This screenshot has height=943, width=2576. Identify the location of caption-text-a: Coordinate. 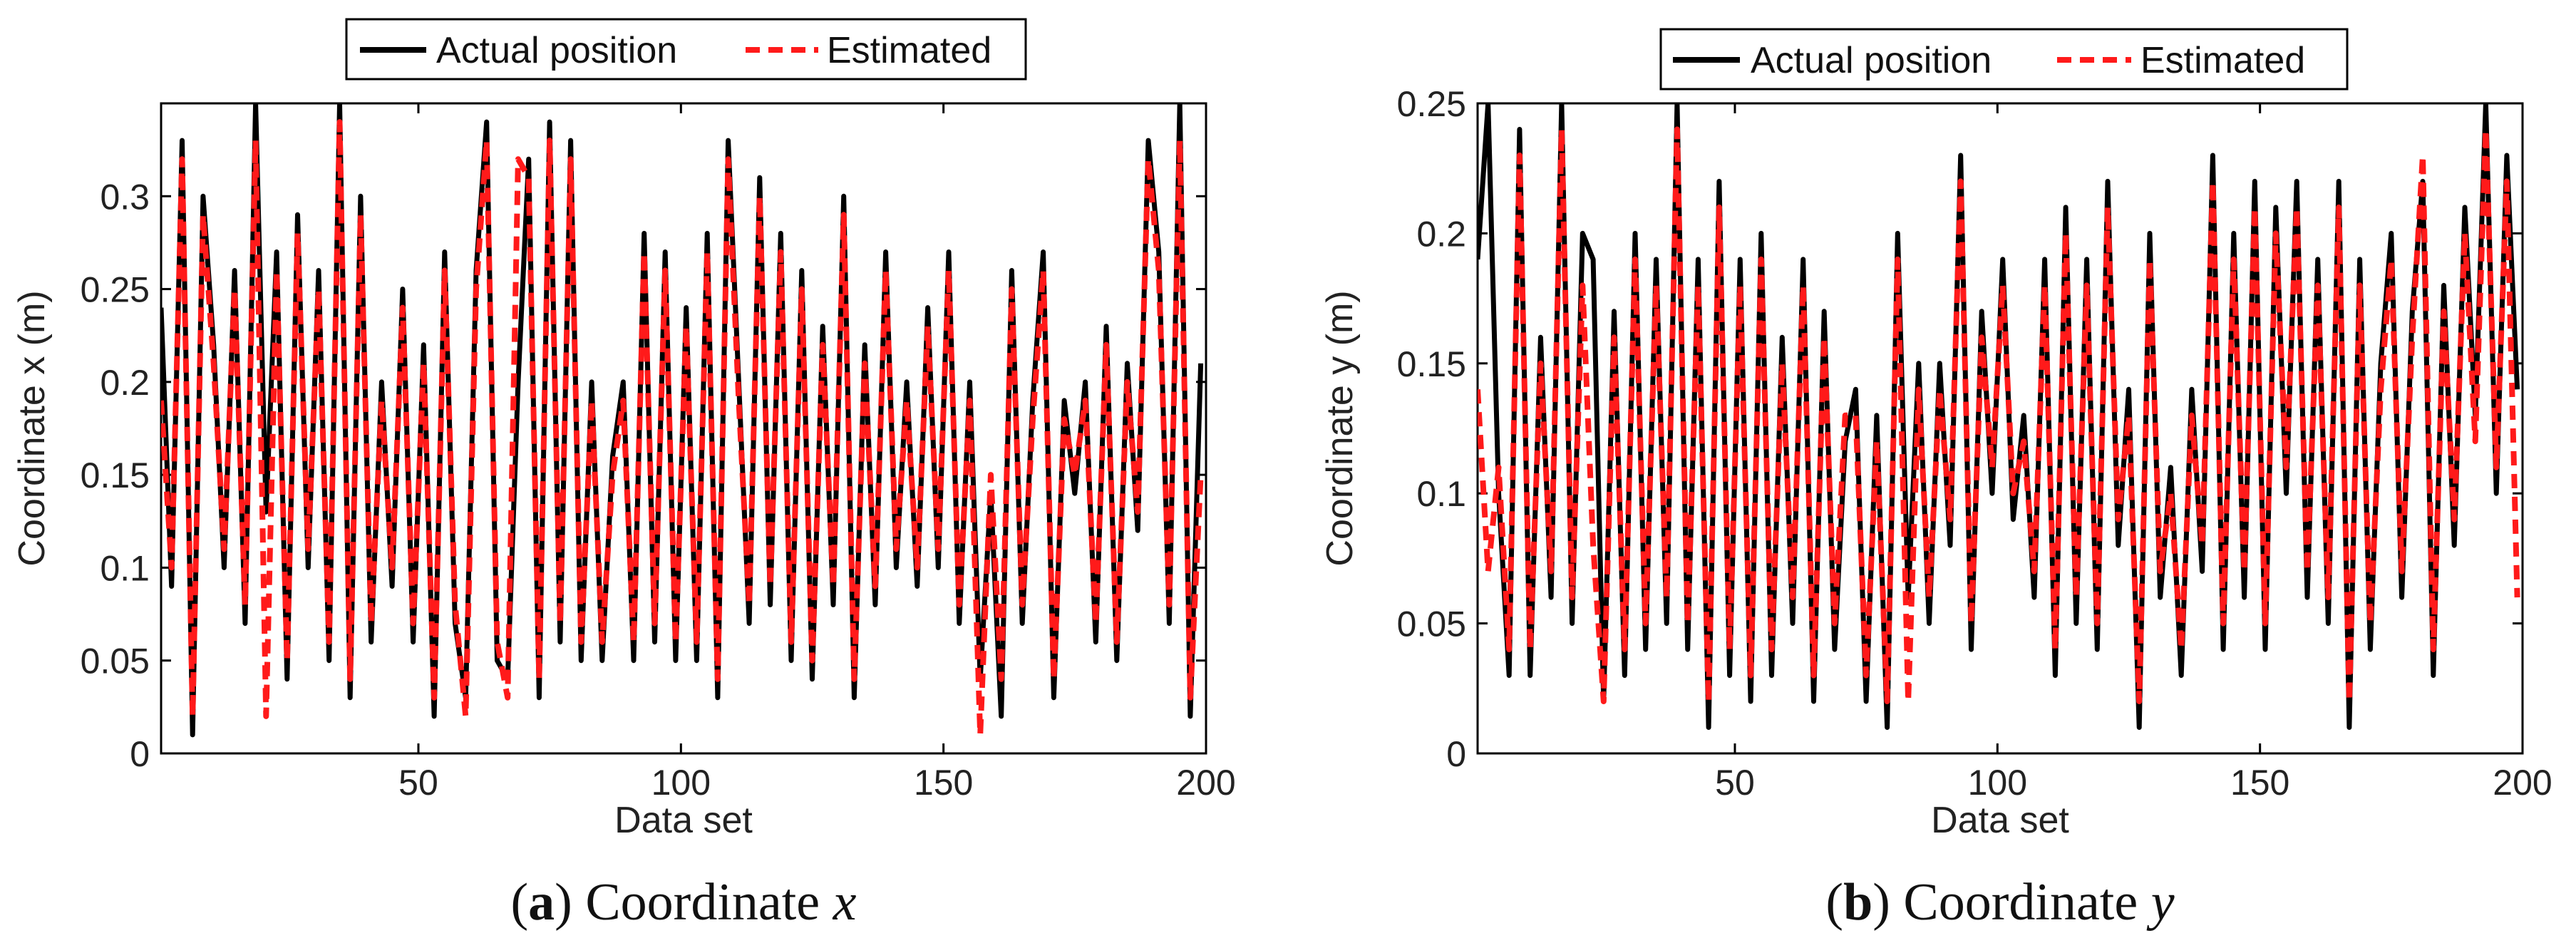
(702, 902).